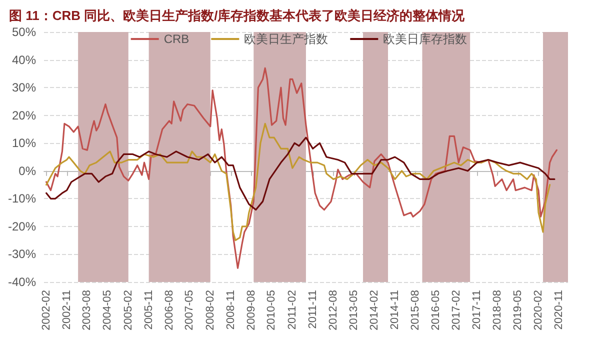 The image size is (598, 338). What do you see at coordinates (559, 310) in the screenshot?
I see `x-tick-label: 2020-11` at bounding box center [559, 310].